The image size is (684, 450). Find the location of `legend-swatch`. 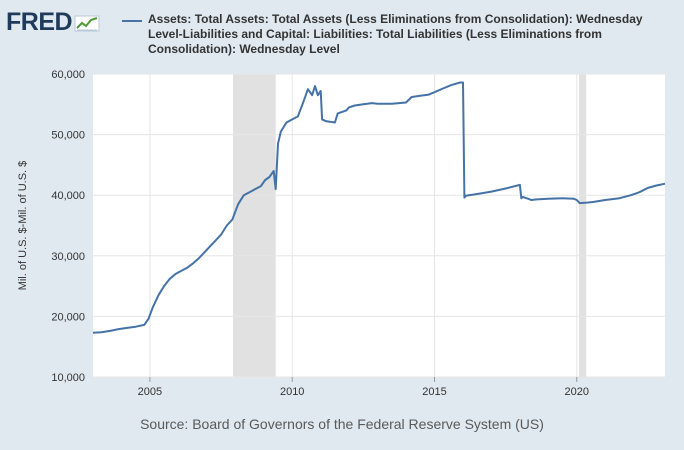

legend-swatch is located at coordinates (132, 21).